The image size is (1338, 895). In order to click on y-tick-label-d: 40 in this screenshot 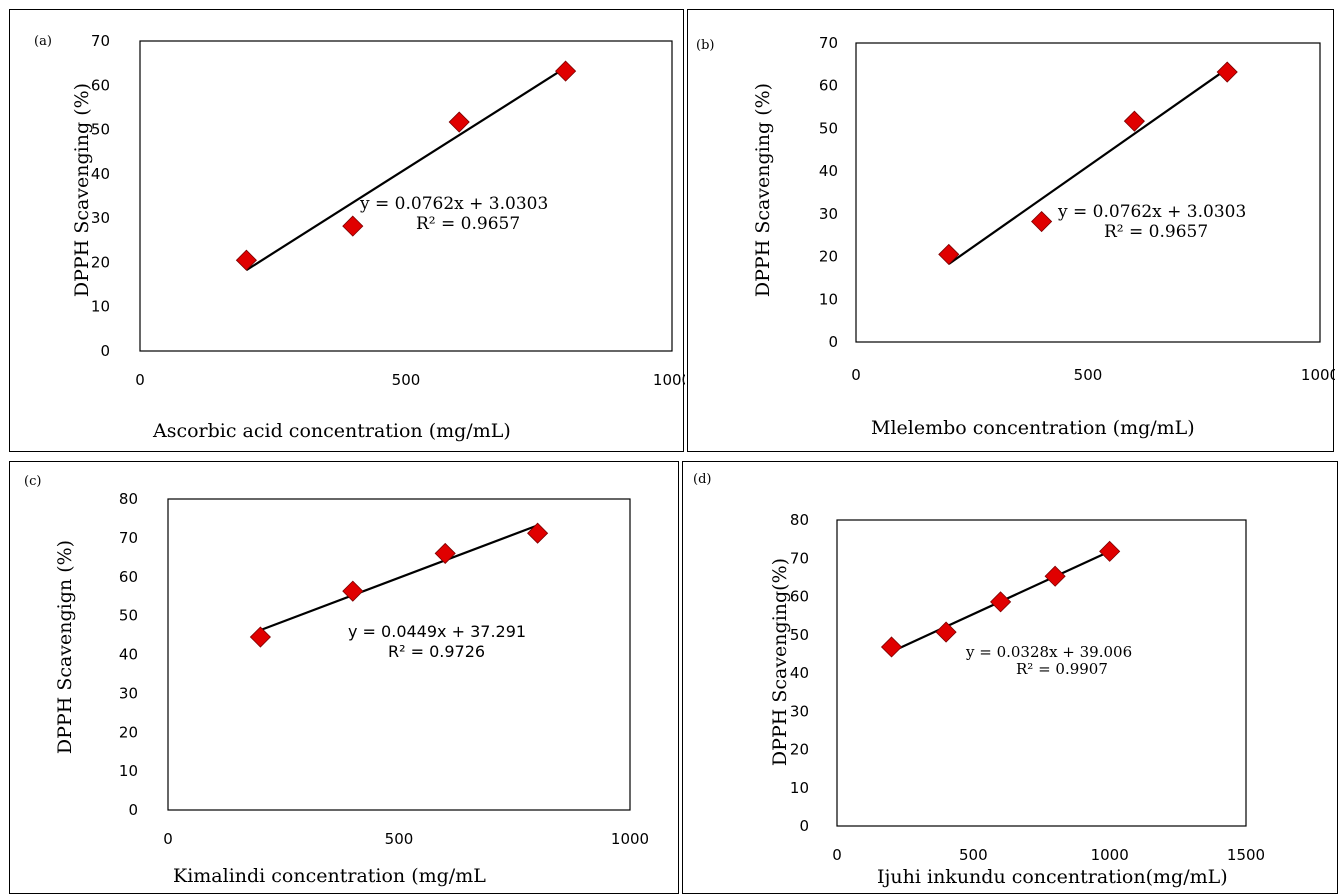, I will do `click(799, 673)`.